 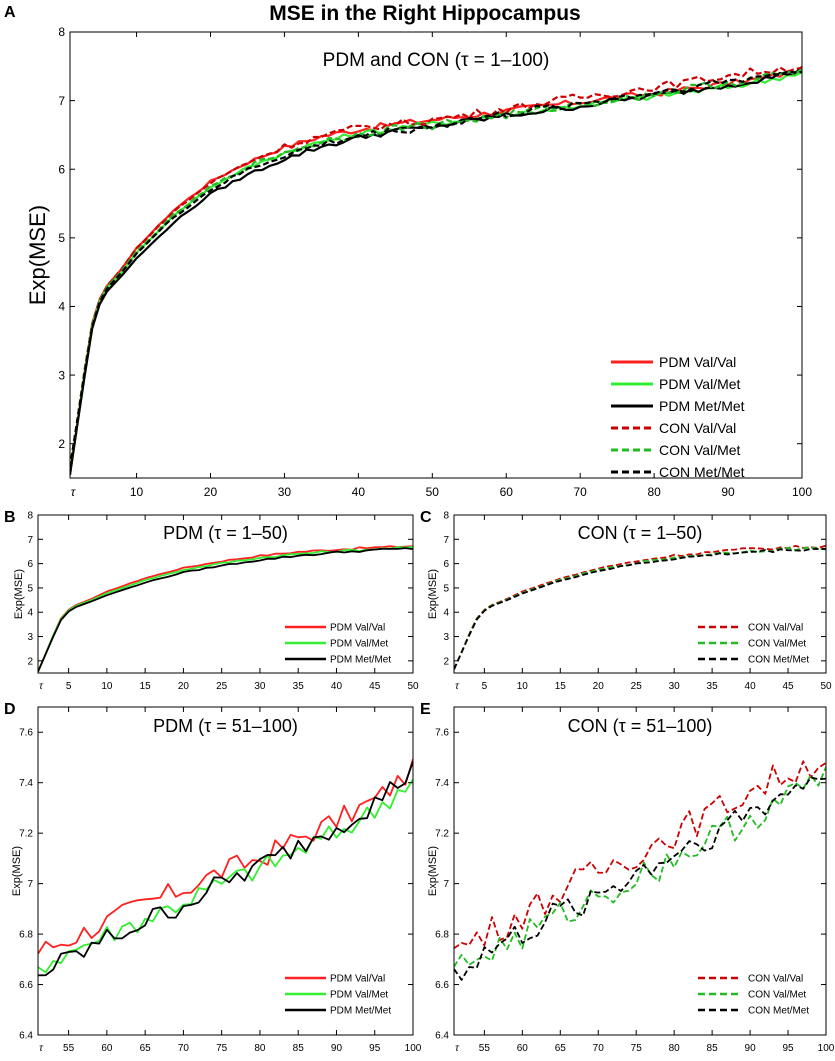 What do you see at coordinates (30, 564) in the screenshot?
I see `y-tick-label: 6` at bounding box center [30, 564].